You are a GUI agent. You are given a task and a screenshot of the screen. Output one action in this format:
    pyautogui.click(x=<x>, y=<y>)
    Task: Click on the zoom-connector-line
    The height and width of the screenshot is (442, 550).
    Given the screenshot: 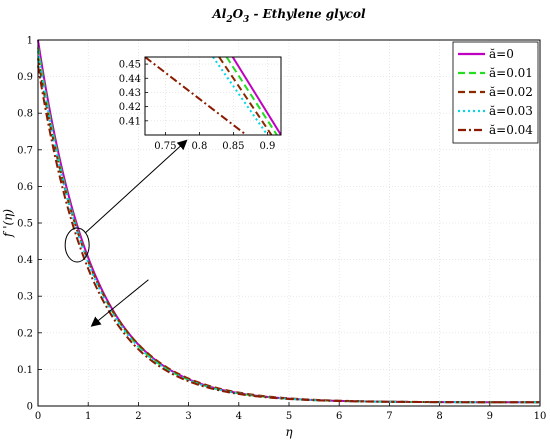 What is the action you would take?
    pyautogui.click(x=136, y=186)
    